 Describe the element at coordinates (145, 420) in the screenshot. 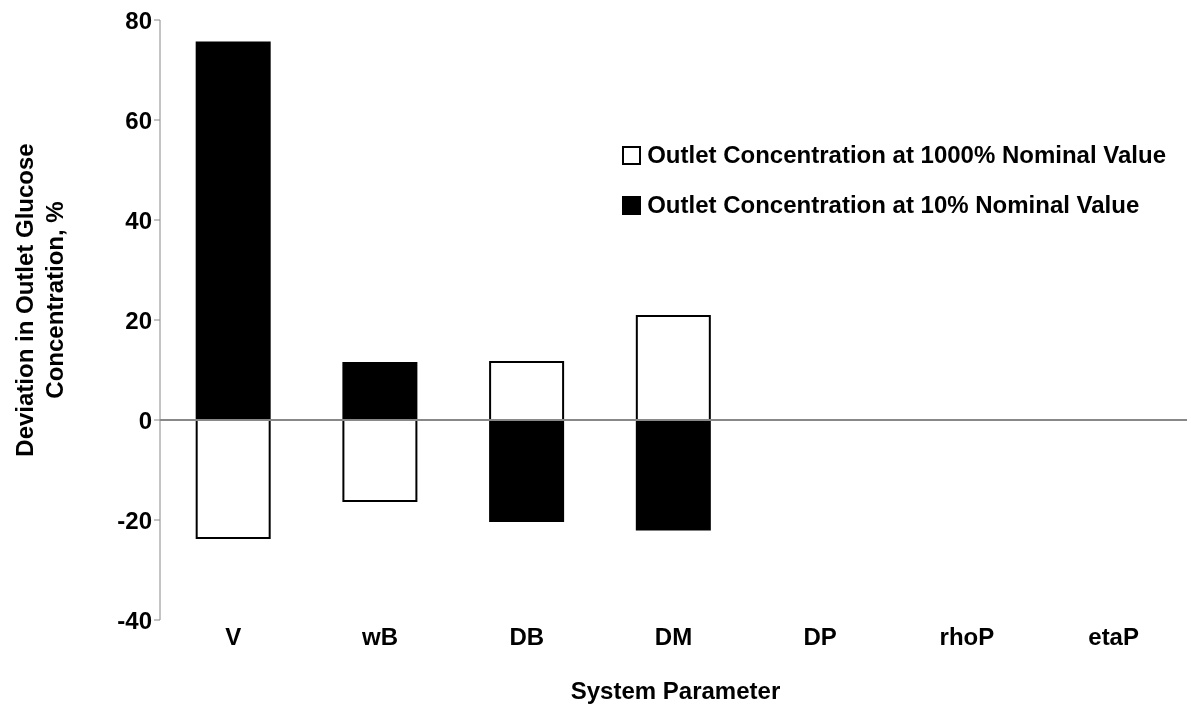

I see `y-tick-label: 0` at that location.